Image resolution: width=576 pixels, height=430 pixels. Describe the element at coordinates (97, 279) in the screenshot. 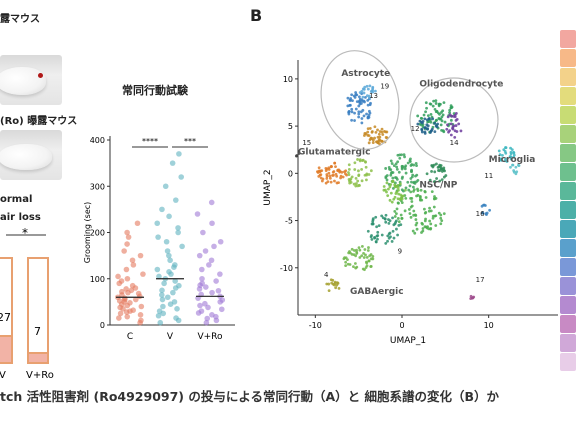

I see `y-tick-label: 100` at that location.